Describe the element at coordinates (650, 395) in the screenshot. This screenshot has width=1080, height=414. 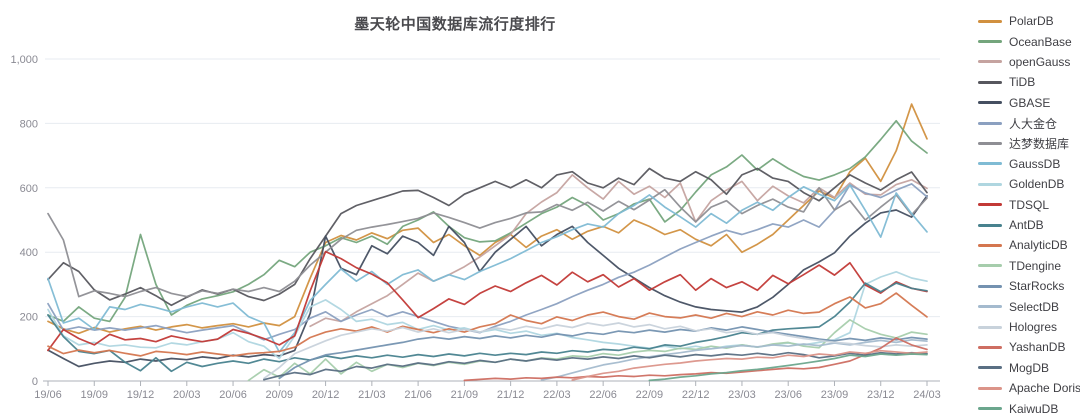
I see `x-axis-tick-label: 22/09` at that location.